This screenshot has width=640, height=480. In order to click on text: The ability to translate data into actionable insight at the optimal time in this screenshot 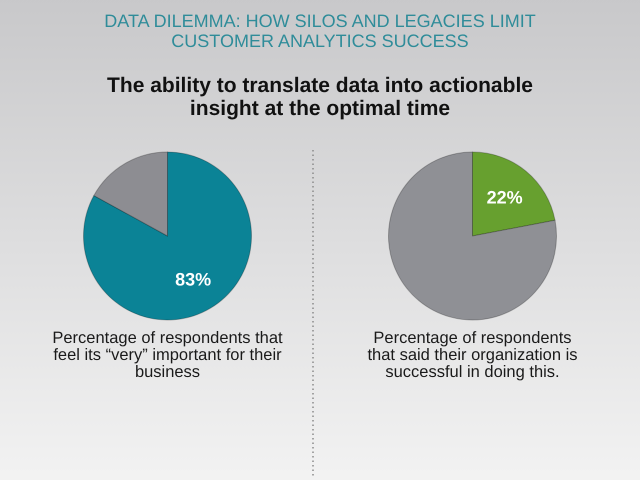, I will do `click(320, 97)`.